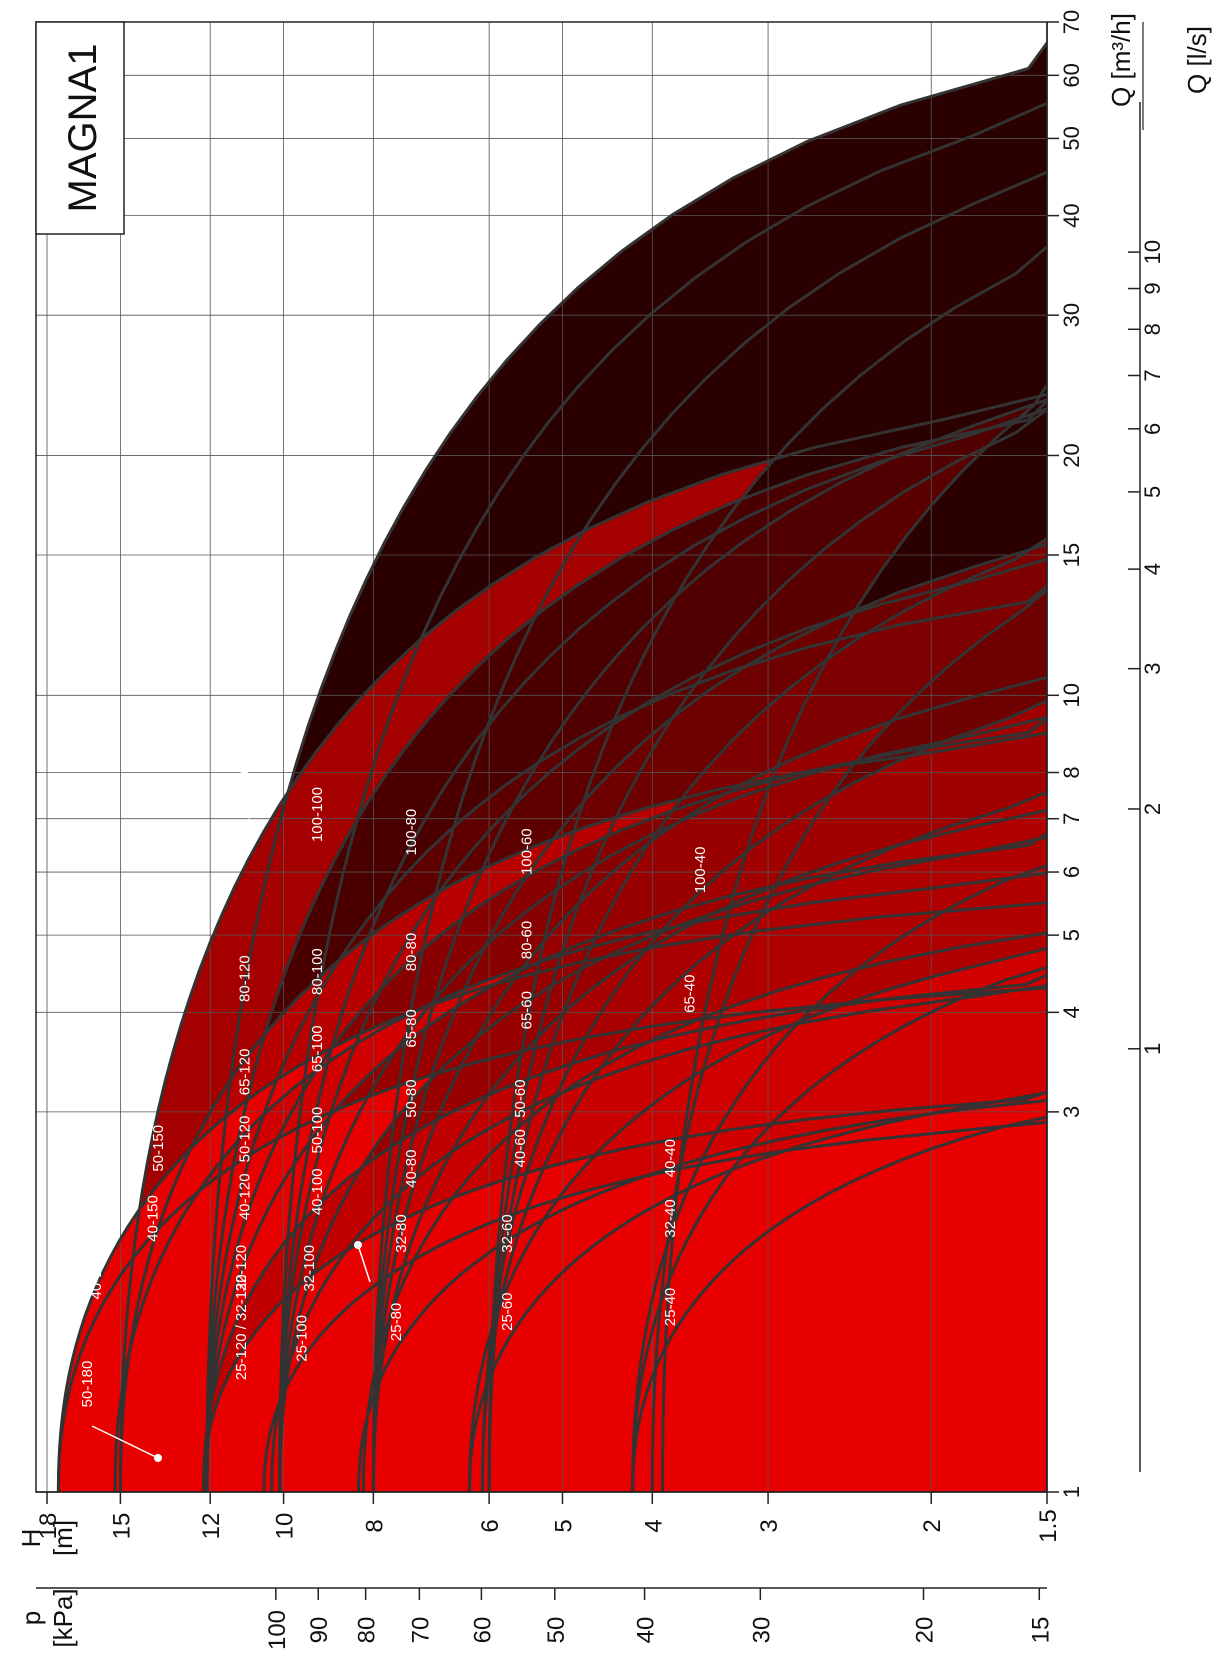 This screenshot has height=1672, width=1217. I want to click on series-label: 50-60, so click(520, 1098).